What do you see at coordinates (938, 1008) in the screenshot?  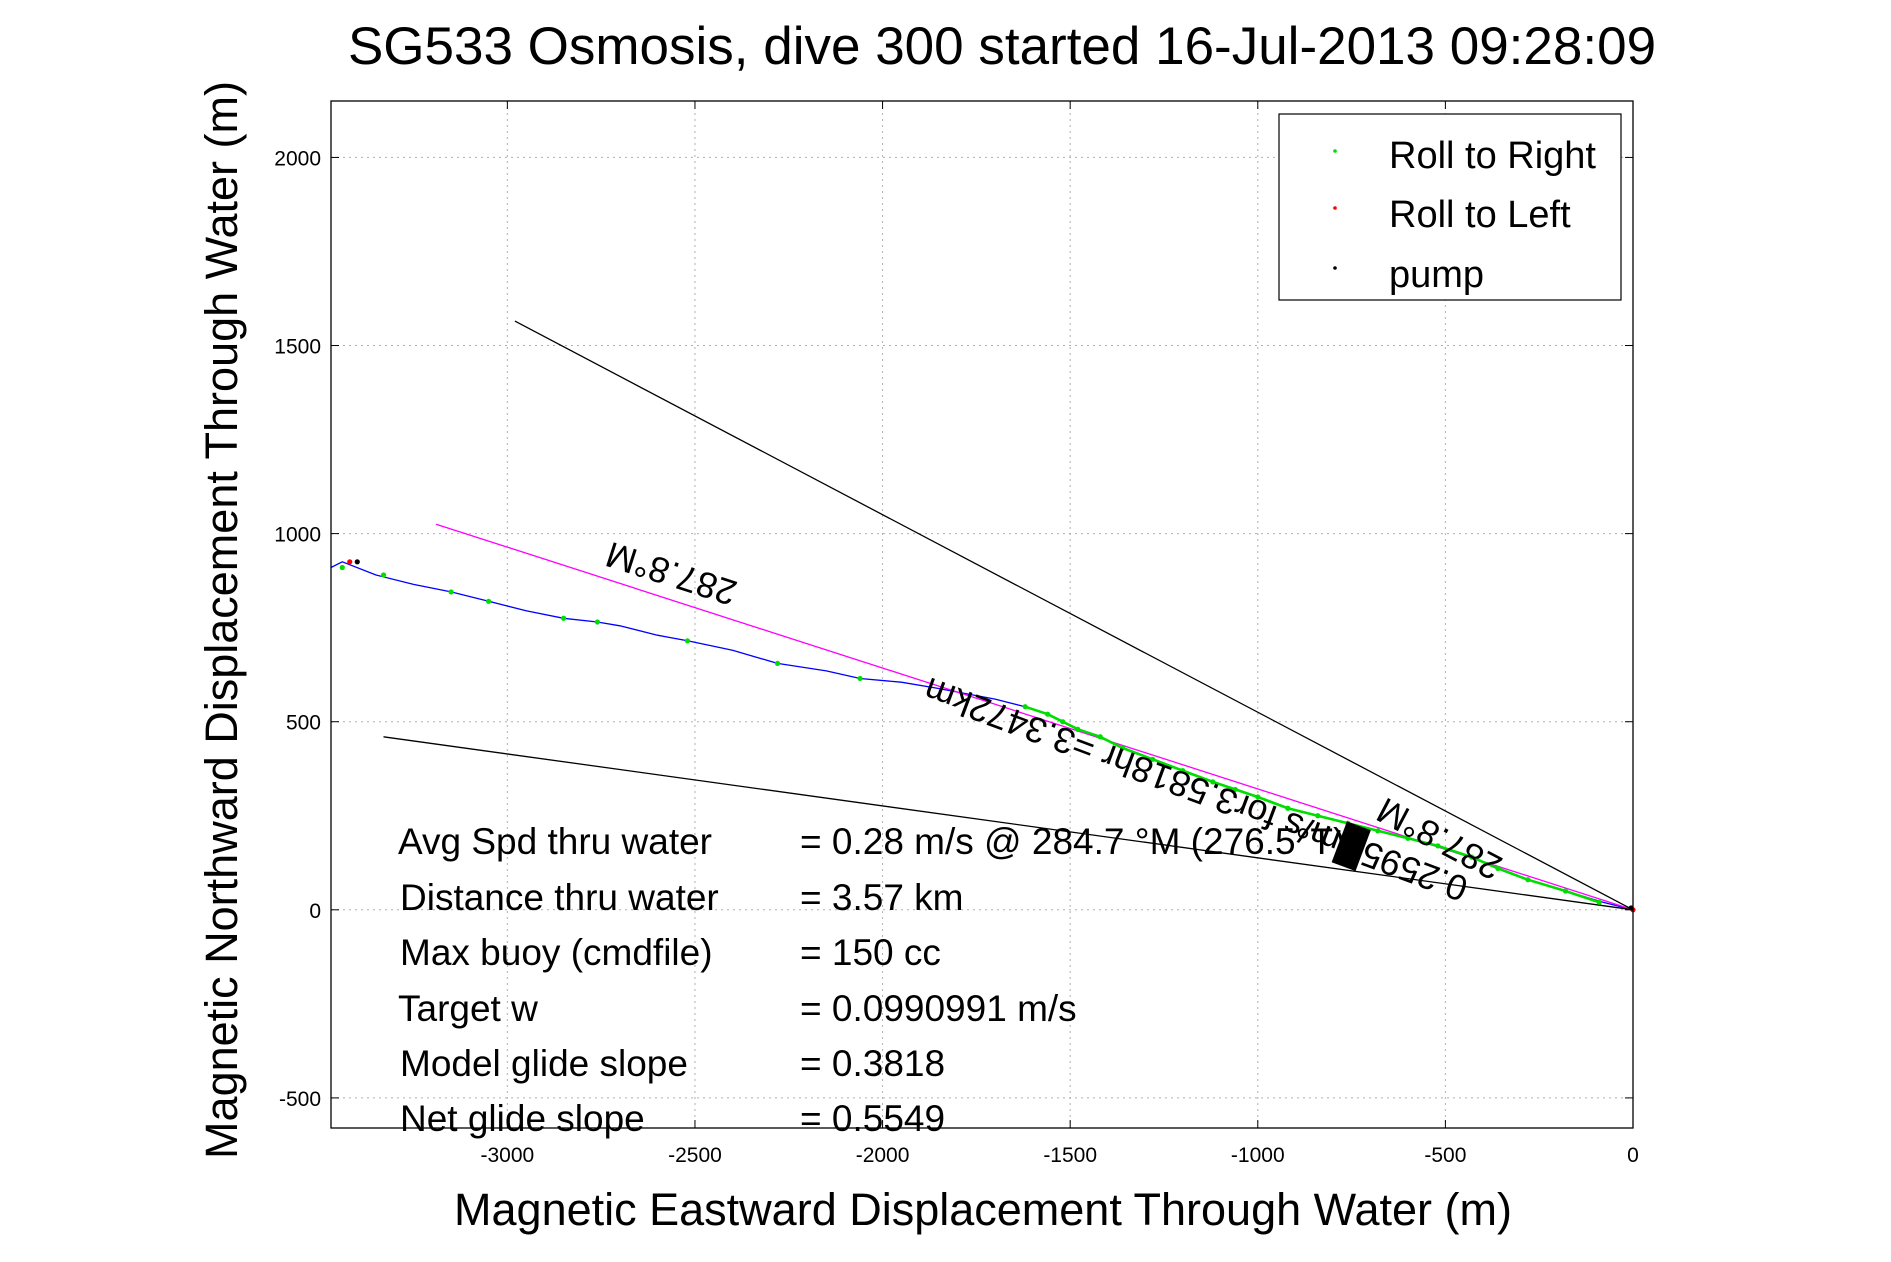 I see `stat-value-target-w: = 0.0990991 m/s` at bounding box center [938, 1008].